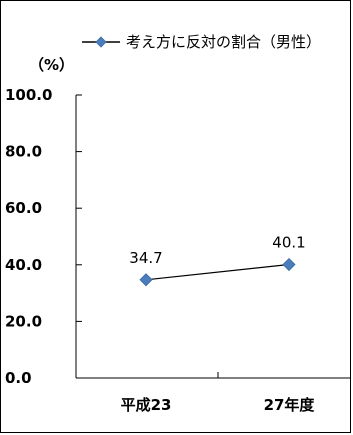 The height and width of the screenshot is (435, 353). Describe the element at coordinates (217, 260) in the screenshot. I see `series-line: 34.7 40.1` at that location.